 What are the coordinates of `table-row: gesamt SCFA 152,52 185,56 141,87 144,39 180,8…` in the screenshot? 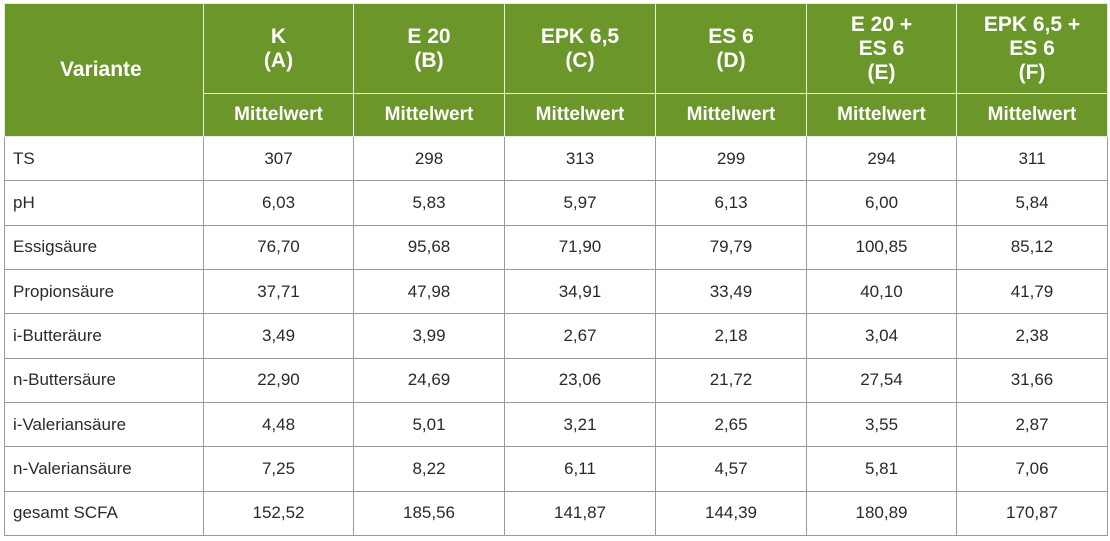 It's located at (556, 513).